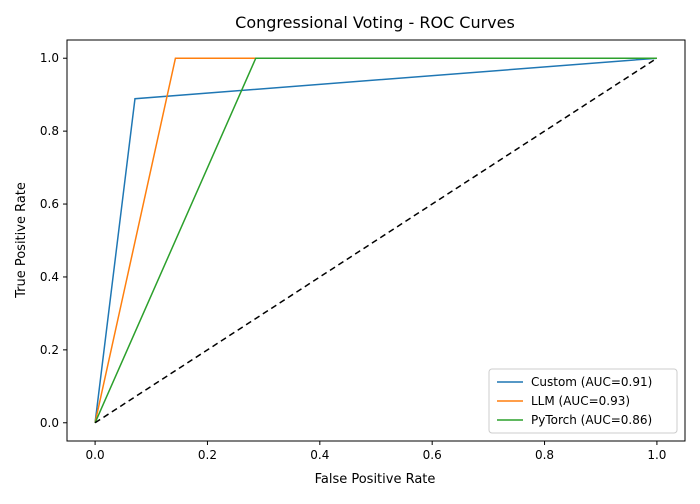 The image size is (700, 504). Describe the element at coordinates (375, 479) in the screenshot. I see `x-axis-label: False Positive Rate` at that location.